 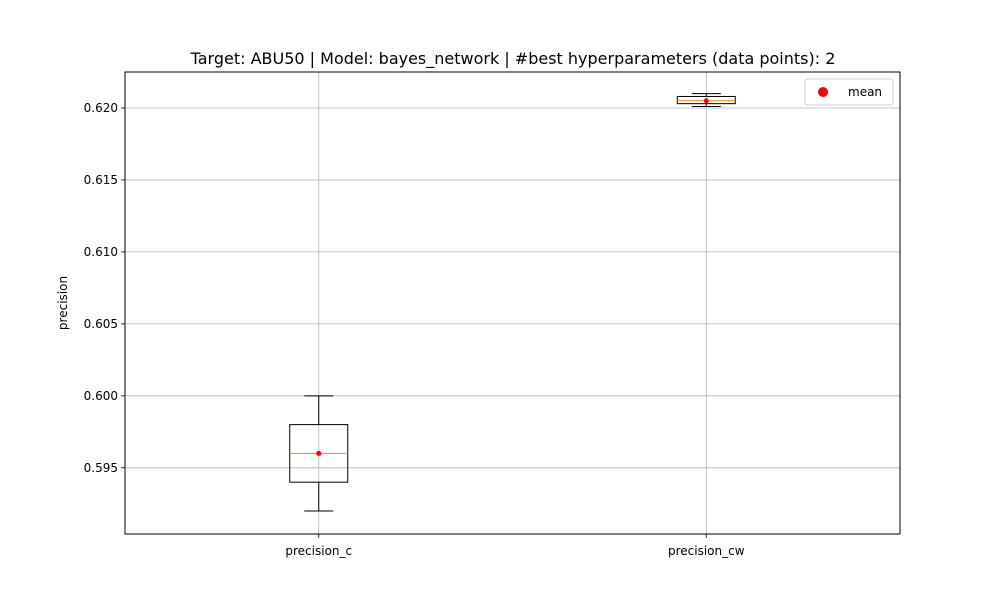 What do you see at coordinates (101, 468) in the screenshot?
I see `y-tick-label: 0.595` at bounding box center [101, 468].